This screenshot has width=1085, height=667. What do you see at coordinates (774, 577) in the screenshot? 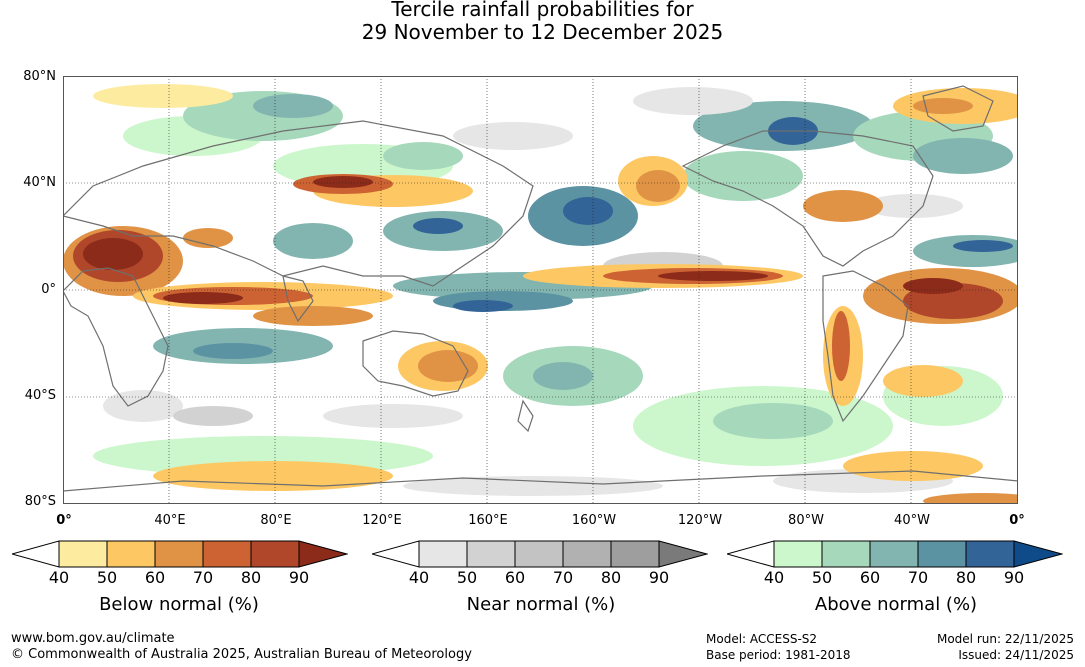
I see `tick-above-40: 40` at bounding box center [774, 577].